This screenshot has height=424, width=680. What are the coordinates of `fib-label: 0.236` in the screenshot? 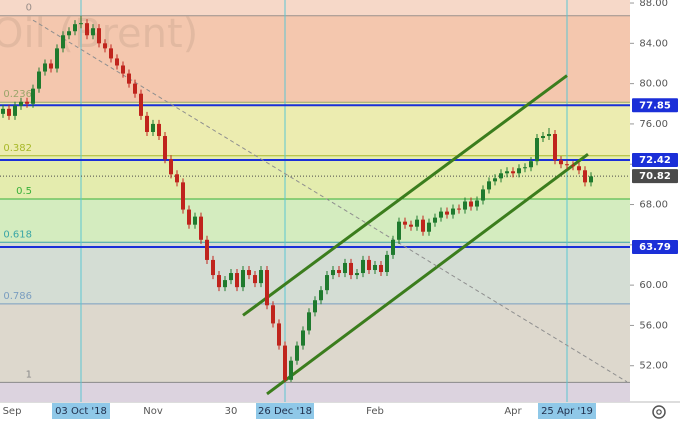 It's located at (17, 94).